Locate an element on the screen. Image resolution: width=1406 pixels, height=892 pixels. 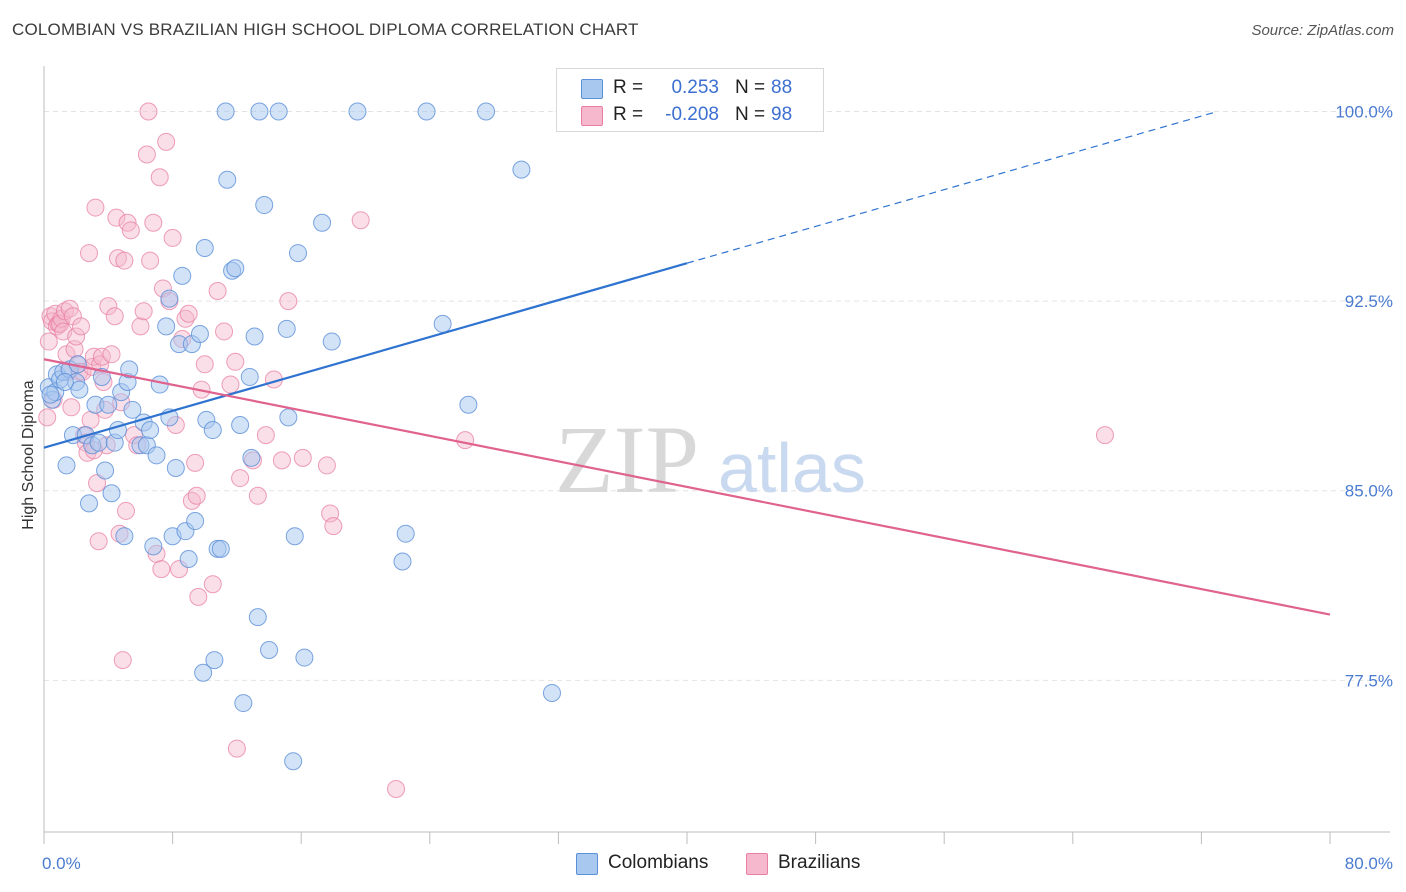
colombians-legend-label: Colombians is located at coordinates (658, 862).